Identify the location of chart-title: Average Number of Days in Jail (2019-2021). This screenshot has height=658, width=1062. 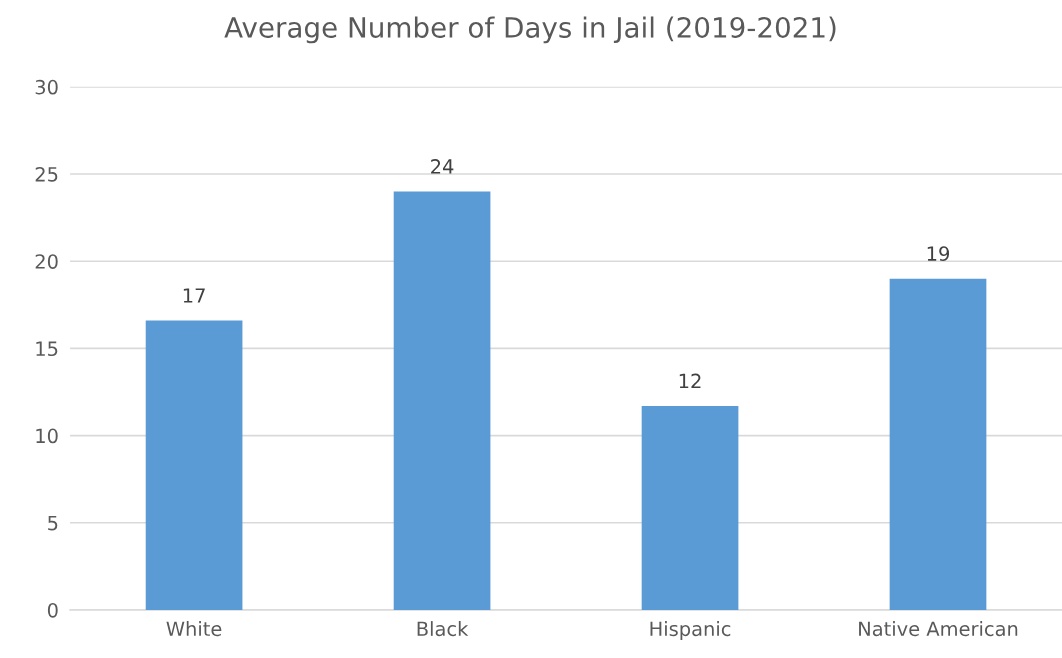
(530, 30).